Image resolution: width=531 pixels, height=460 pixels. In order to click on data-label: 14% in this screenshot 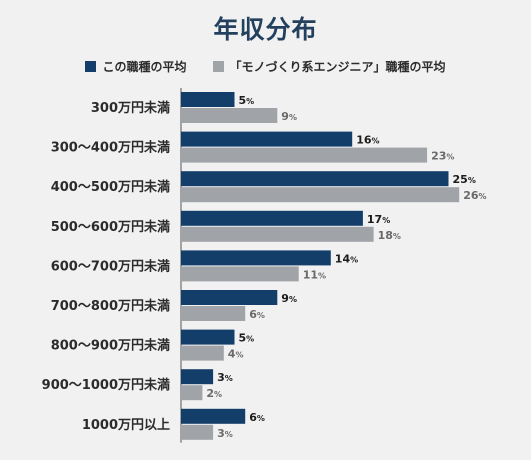, I will do `click(346, 258)`.